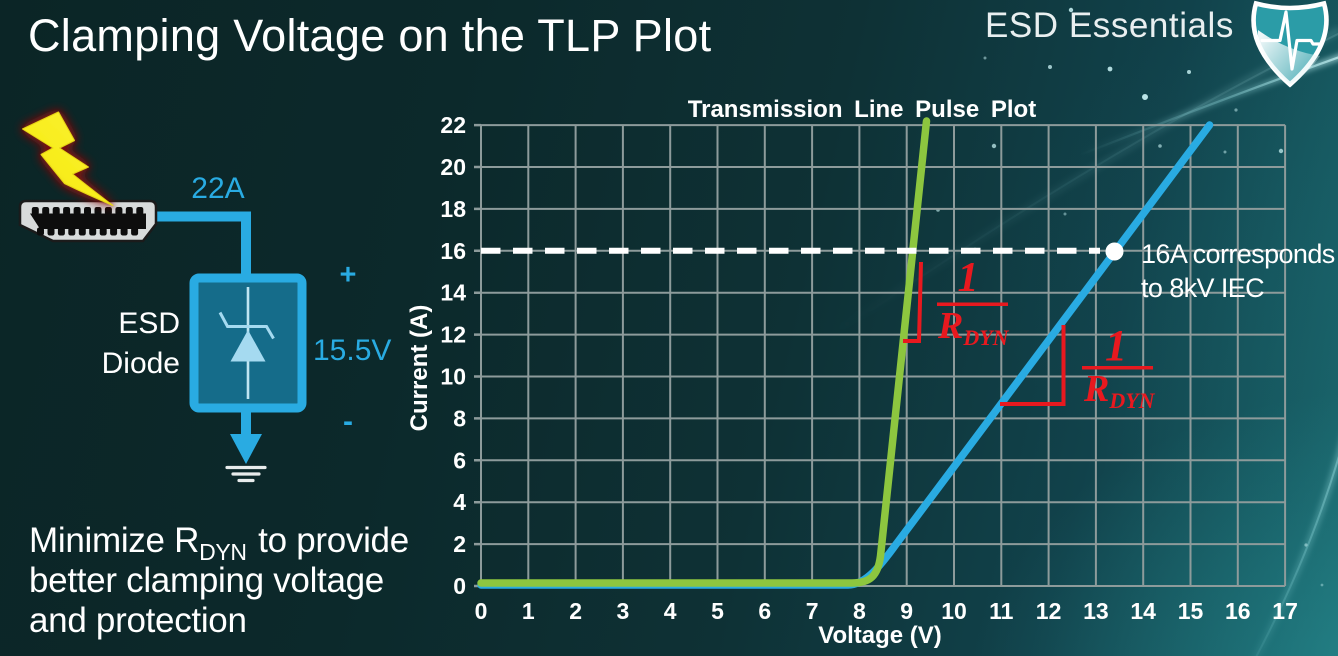  What do you see at coordinates (812, 611) in the screenshot?
I see `svg-text: 7` at bounding box center [812, 611].